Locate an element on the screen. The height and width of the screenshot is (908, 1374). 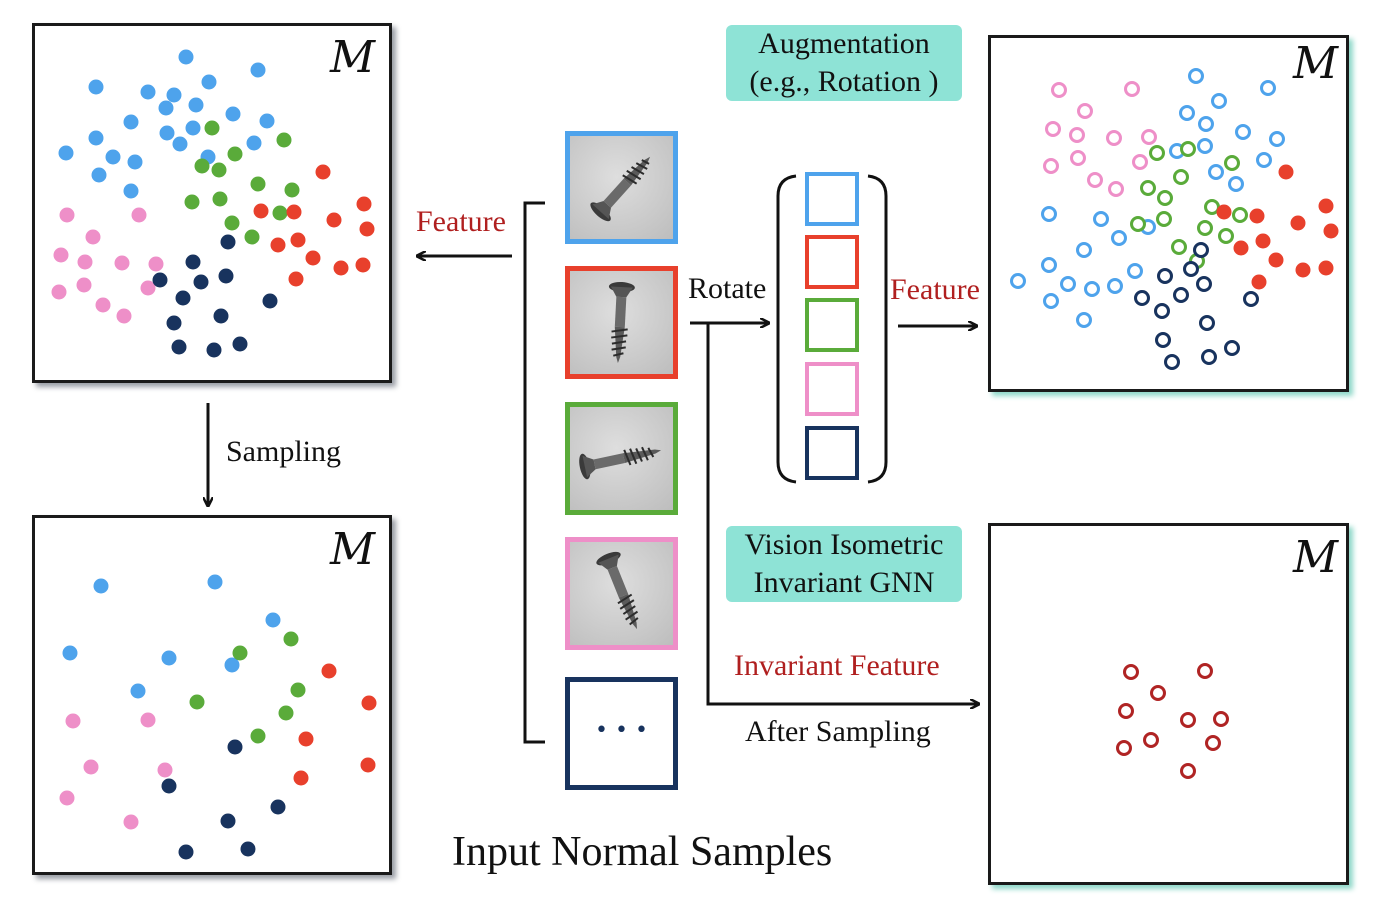
invariant-path is located at coordinates (842, 513).